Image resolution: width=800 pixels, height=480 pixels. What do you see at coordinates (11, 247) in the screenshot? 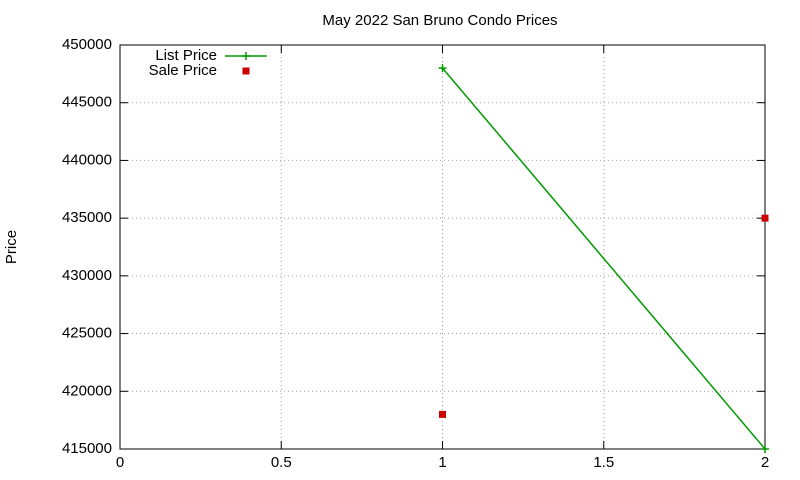
I see `y-axis-label: Price` at bounding box center [11, 247].